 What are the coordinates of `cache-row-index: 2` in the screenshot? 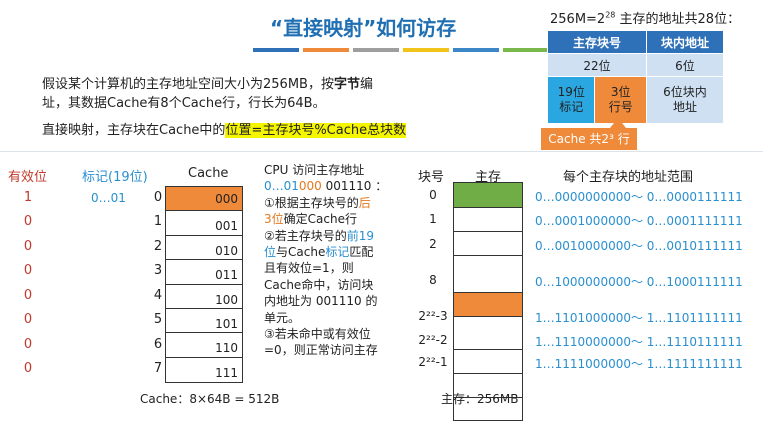 It's located at (158, 246).